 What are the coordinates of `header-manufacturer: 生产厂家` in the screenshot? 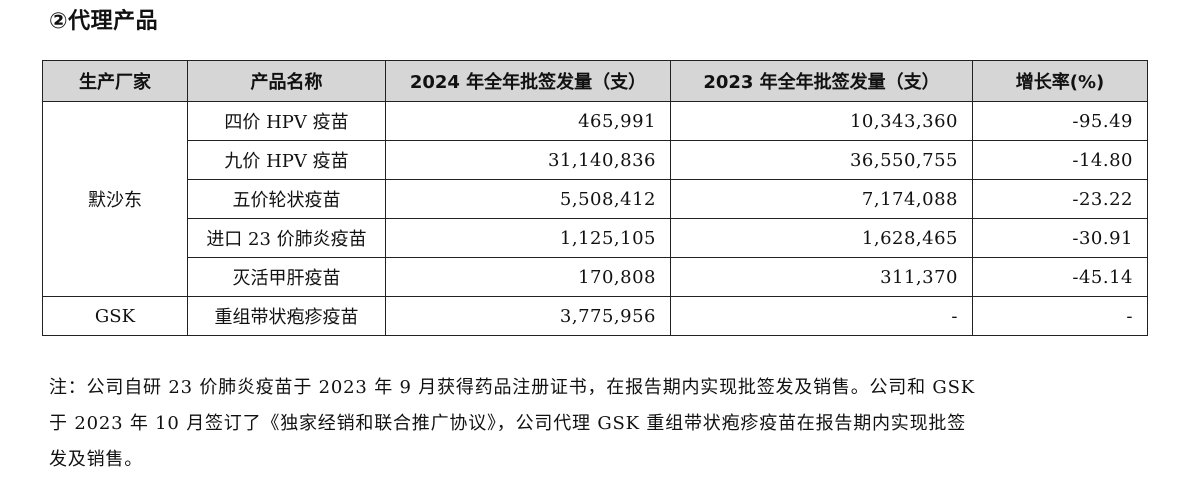 It's located at (115, 81).